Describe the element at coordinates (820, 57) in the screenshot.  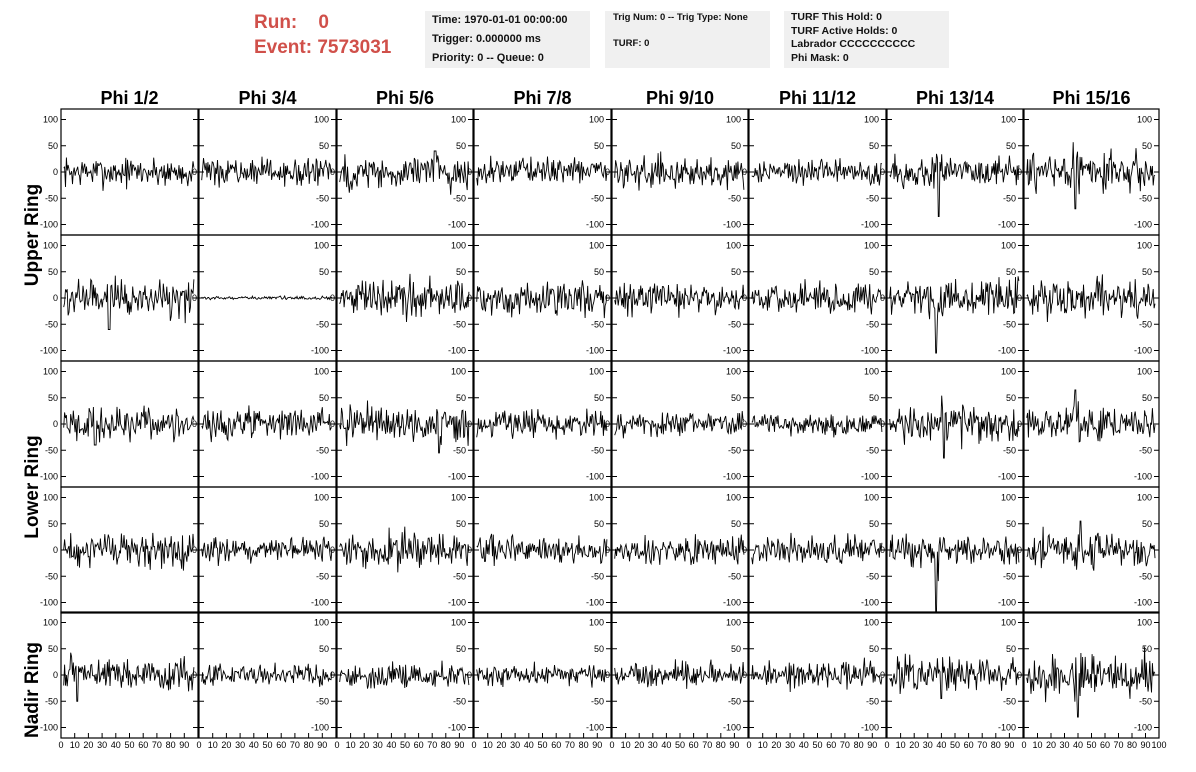
I see `phi-mask-line: Phi Mask: 0` at that location.